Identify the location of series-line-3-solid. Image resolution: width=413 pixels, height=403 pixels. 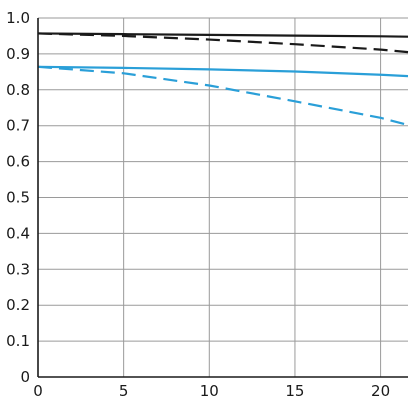
(223, 71).